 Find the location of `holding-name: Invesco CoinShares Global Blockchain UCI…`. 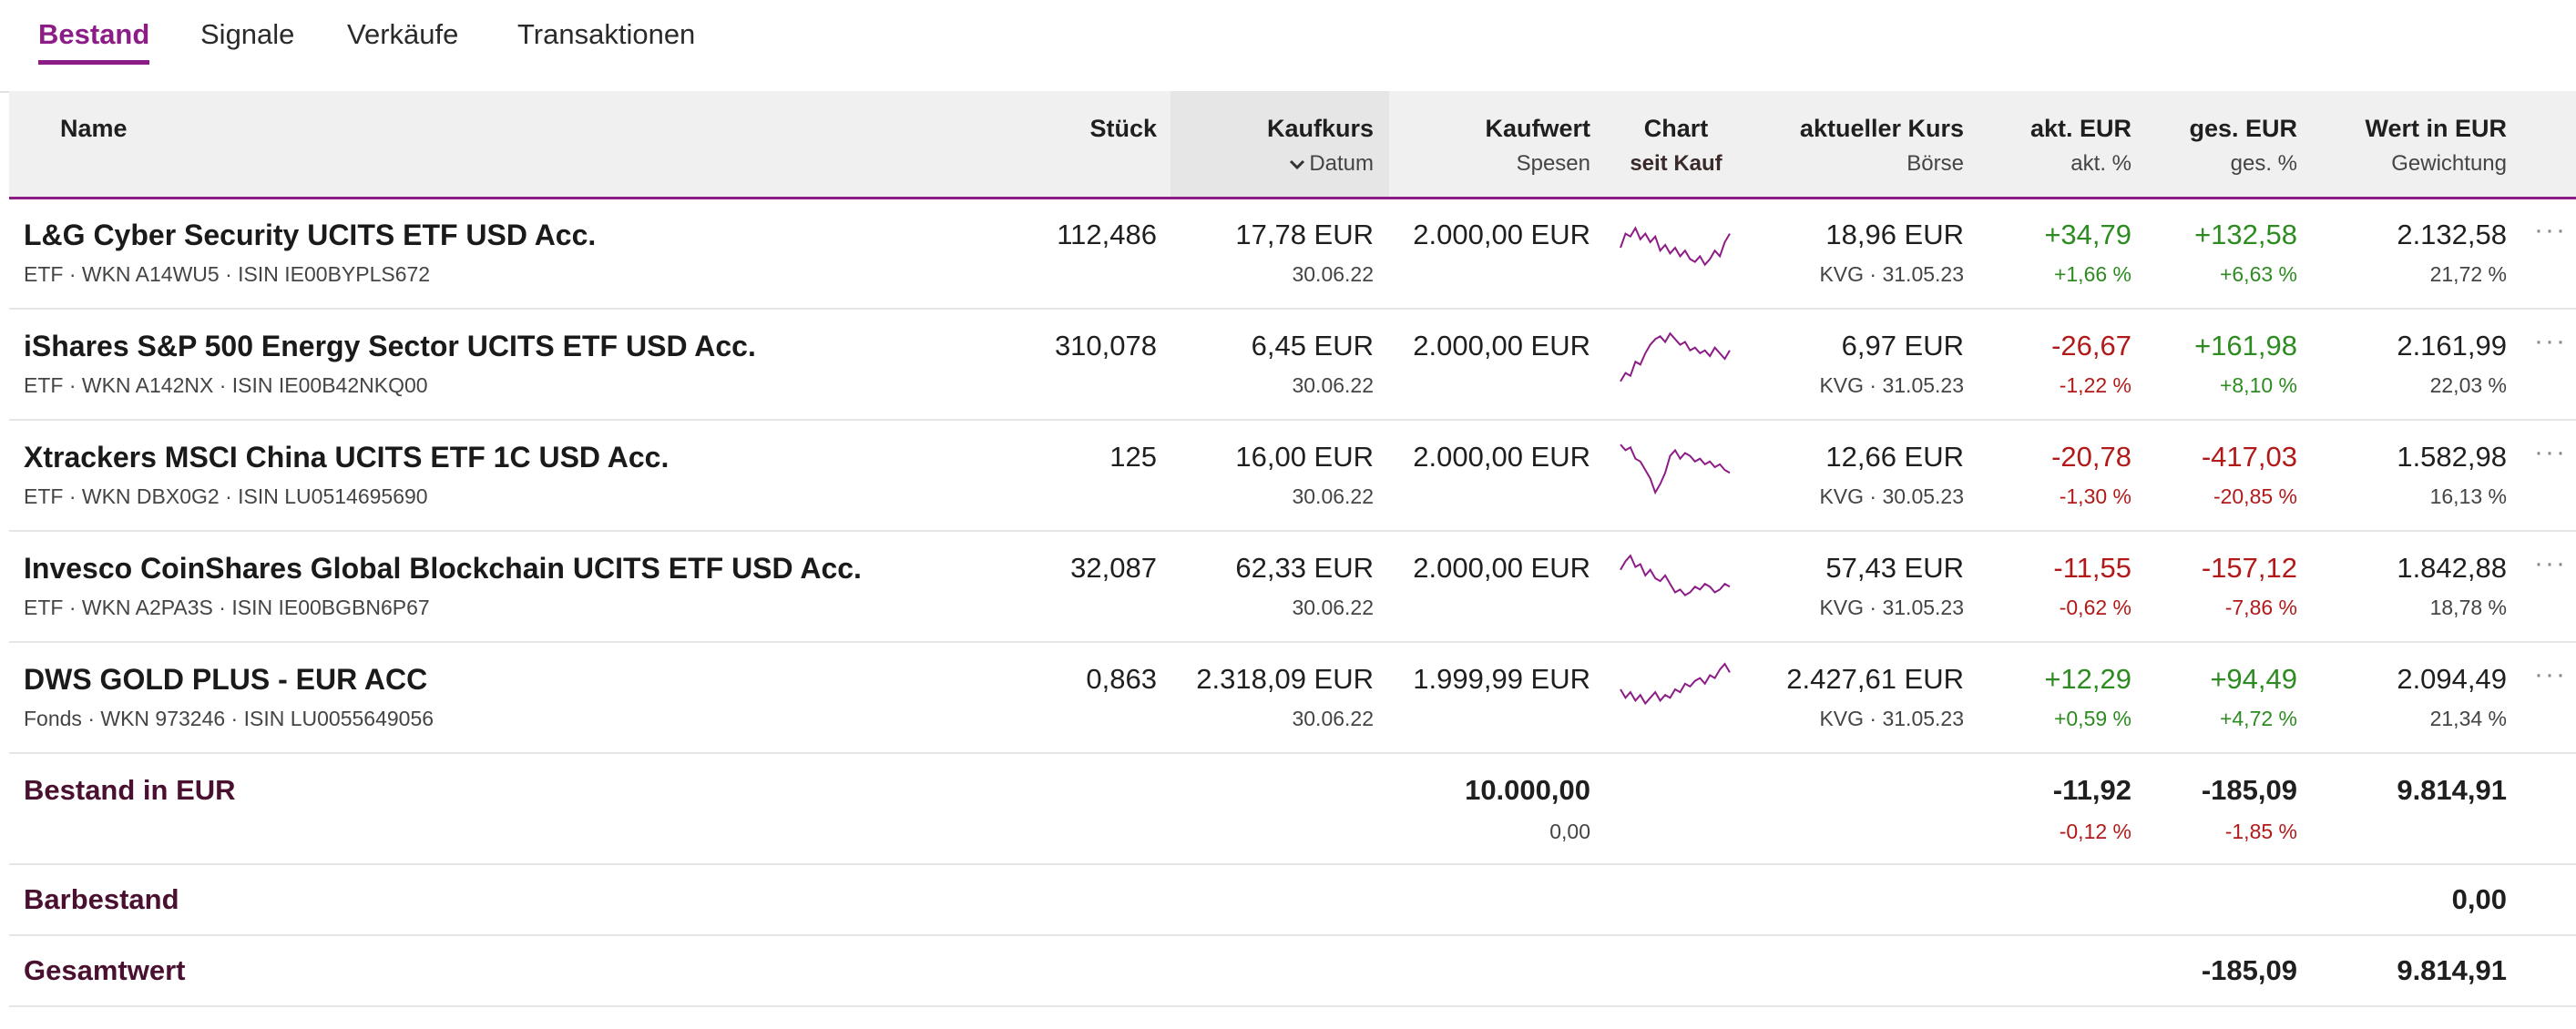

holding-name: Invesco CoinShares Global Blockchain UCI… is located at coordinates (443, 568).